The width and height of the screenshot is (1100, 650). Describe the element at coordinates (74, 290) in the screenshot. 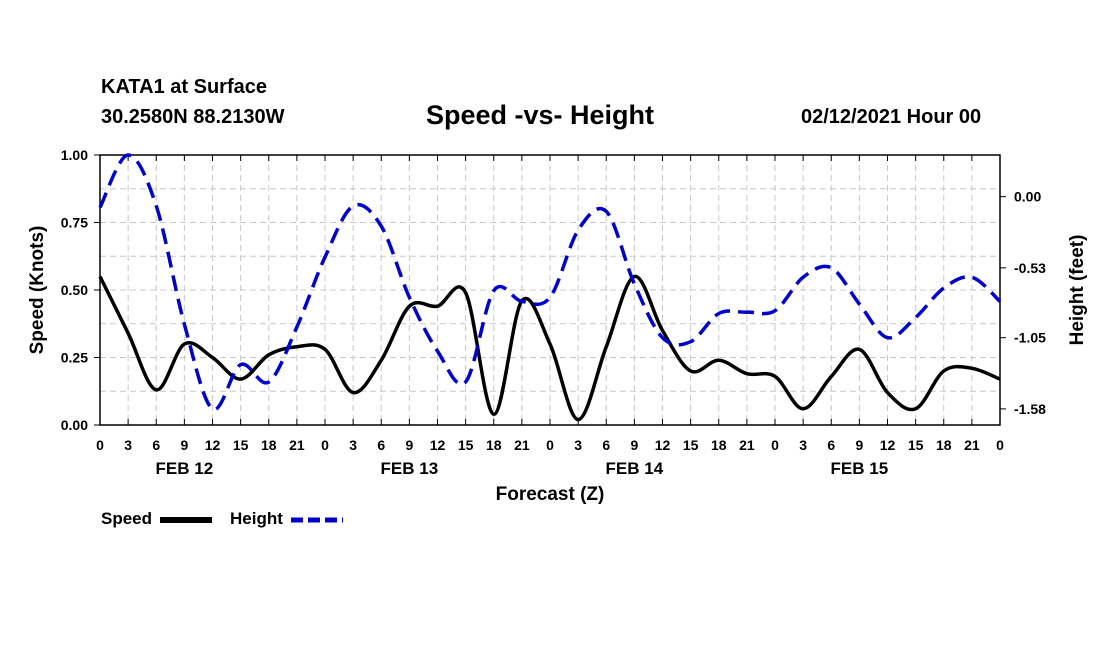

I see `y-left-tick-label: 0.50` at that location.